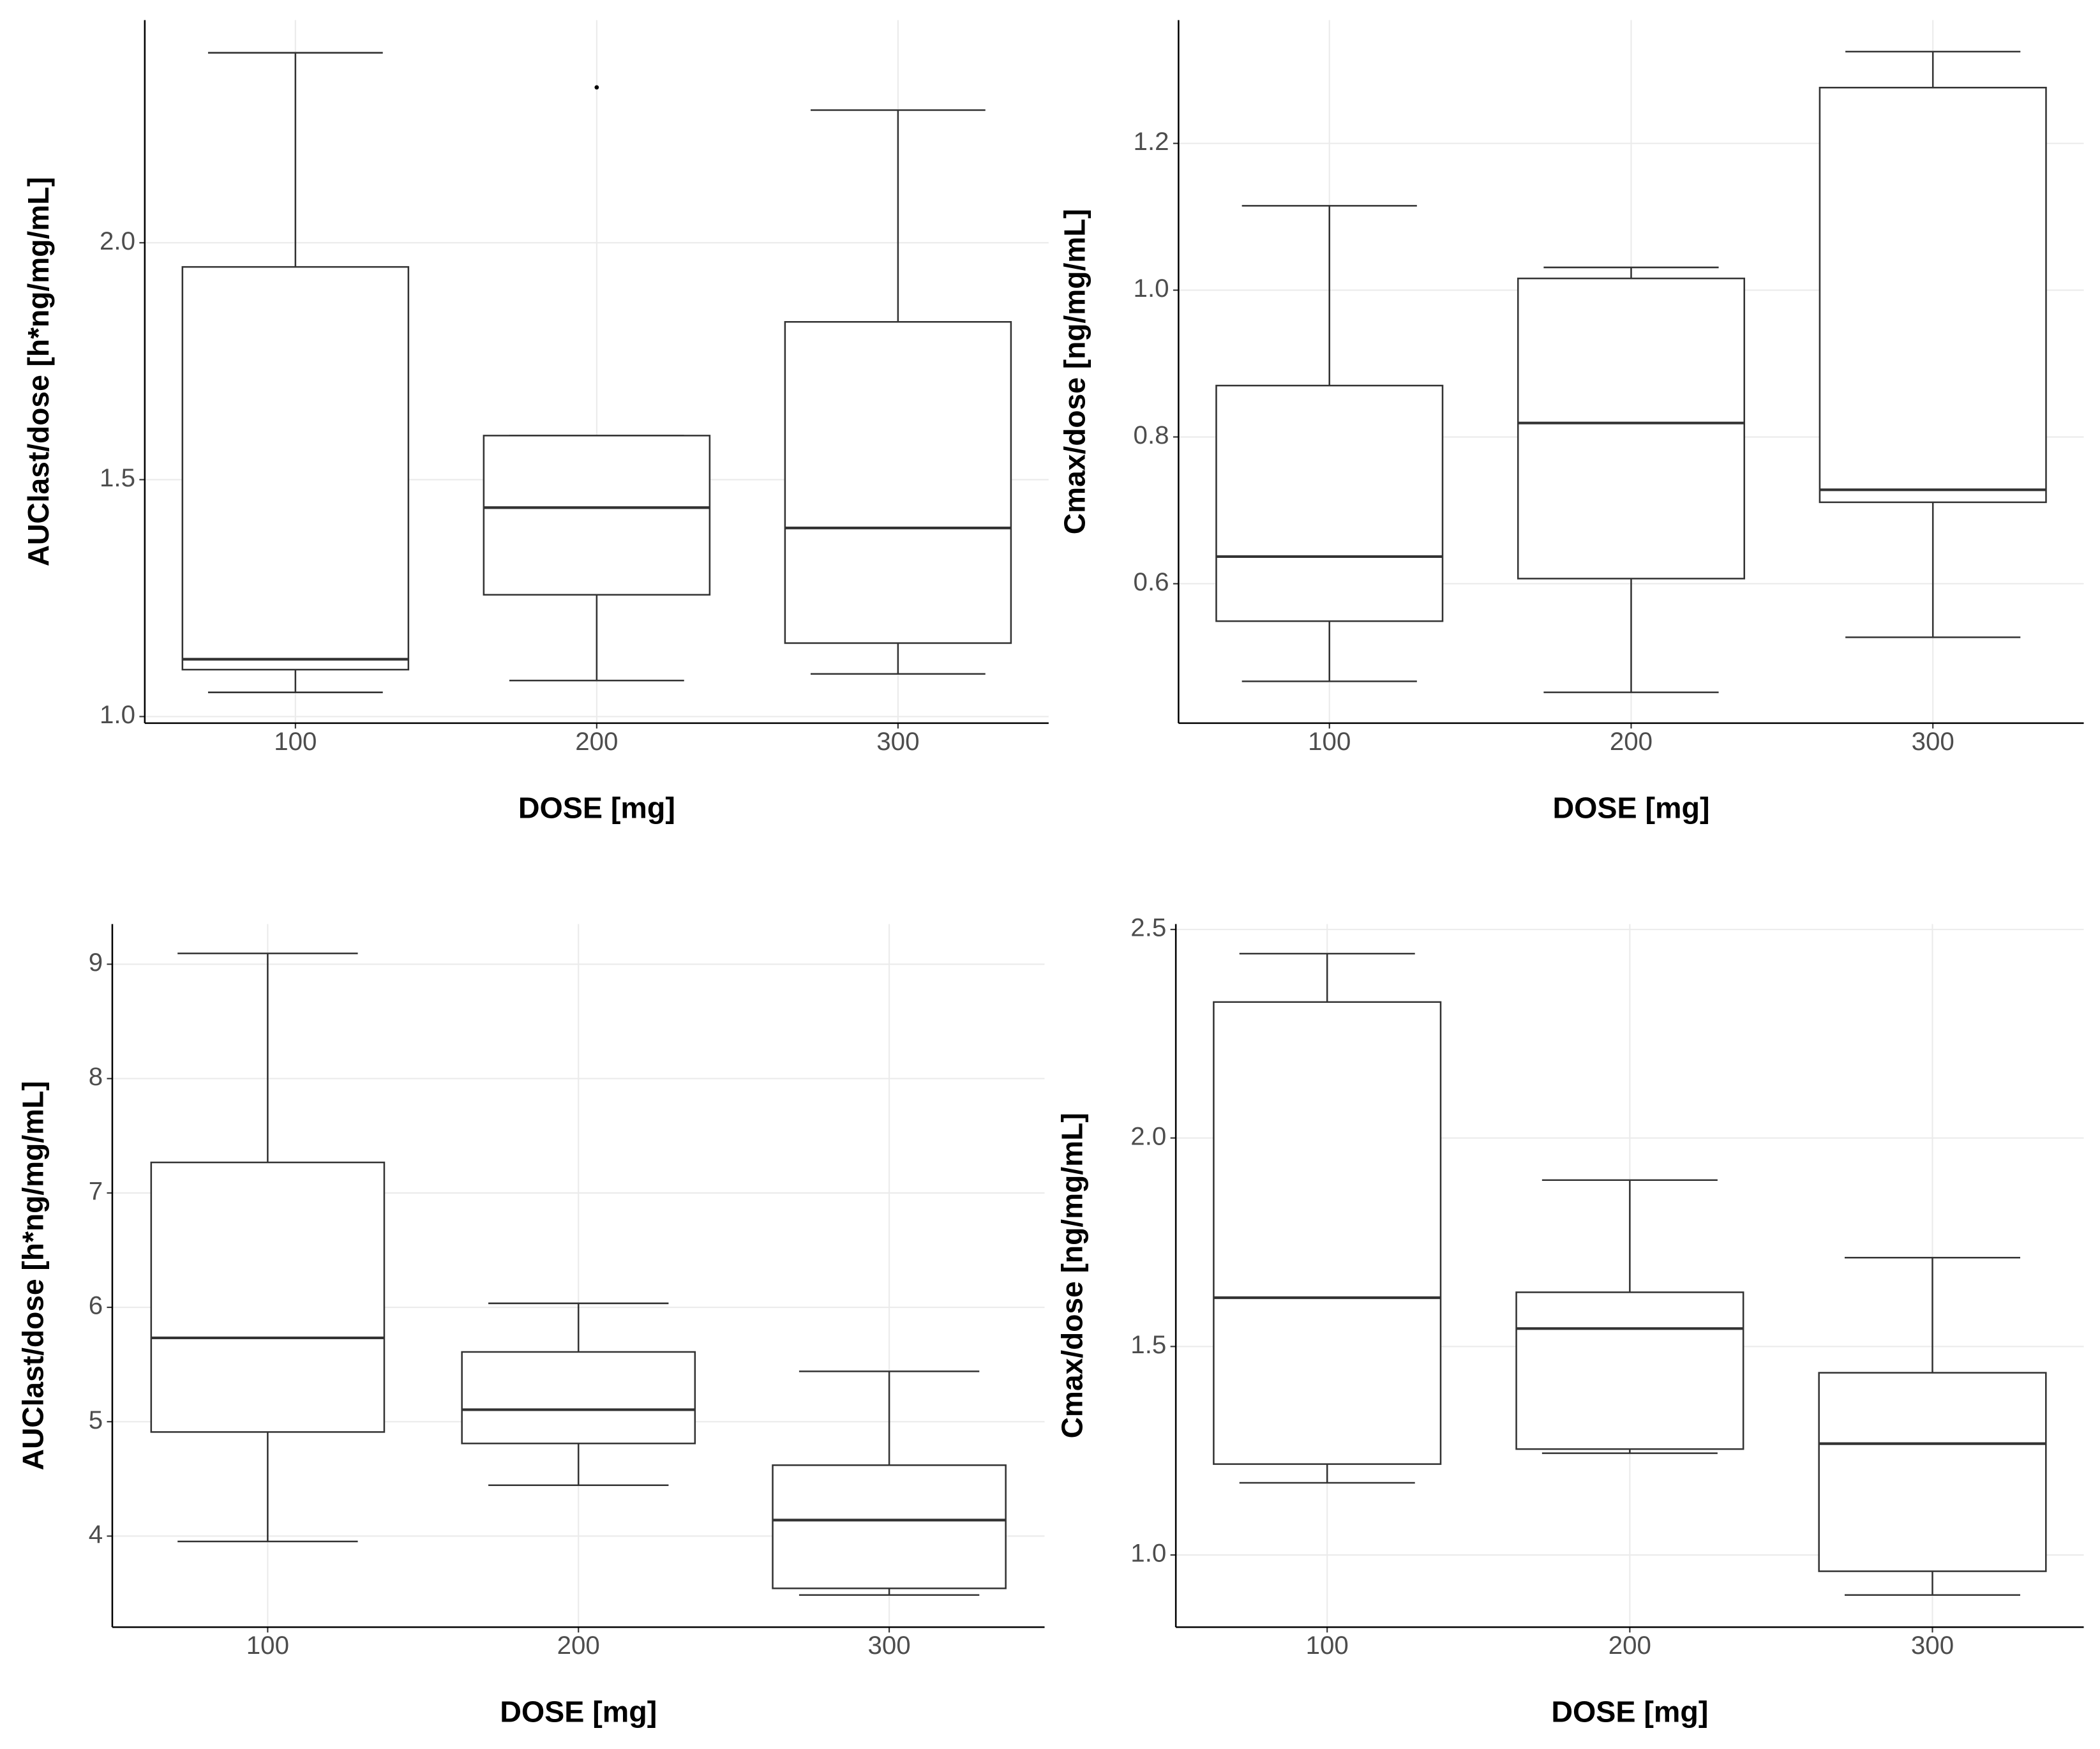  What do you see at coordinates (96, 963) in the screenshot?
I see `y-tick-label: 9` at bounding box center [96, 963].